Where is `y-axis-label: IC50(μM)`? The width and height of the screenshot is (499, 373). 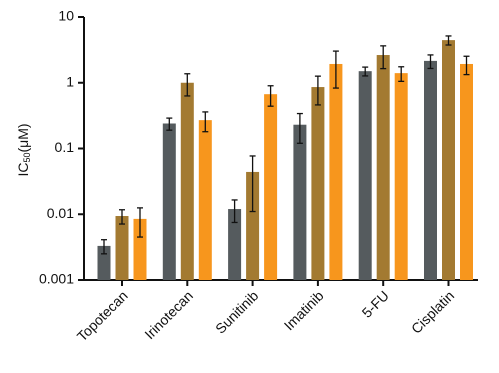 y-axis-label: IC50(μM) is located at coordinates (24, 149).